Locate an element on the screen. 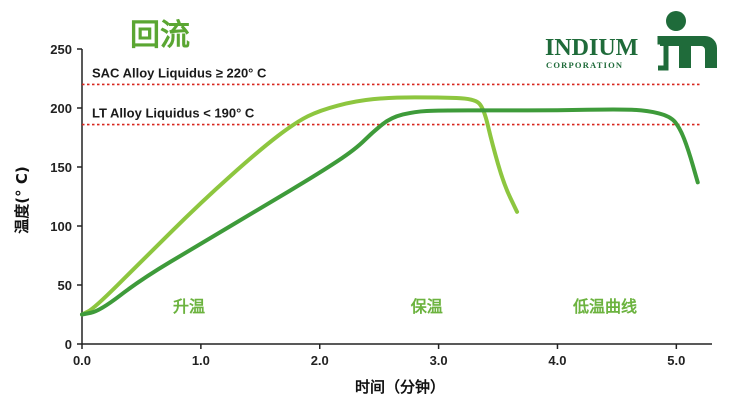 The height and width of the screenshot is (401, 733). indium-logo: INDIUM CORPORATION is located at coordinates (631, 41).